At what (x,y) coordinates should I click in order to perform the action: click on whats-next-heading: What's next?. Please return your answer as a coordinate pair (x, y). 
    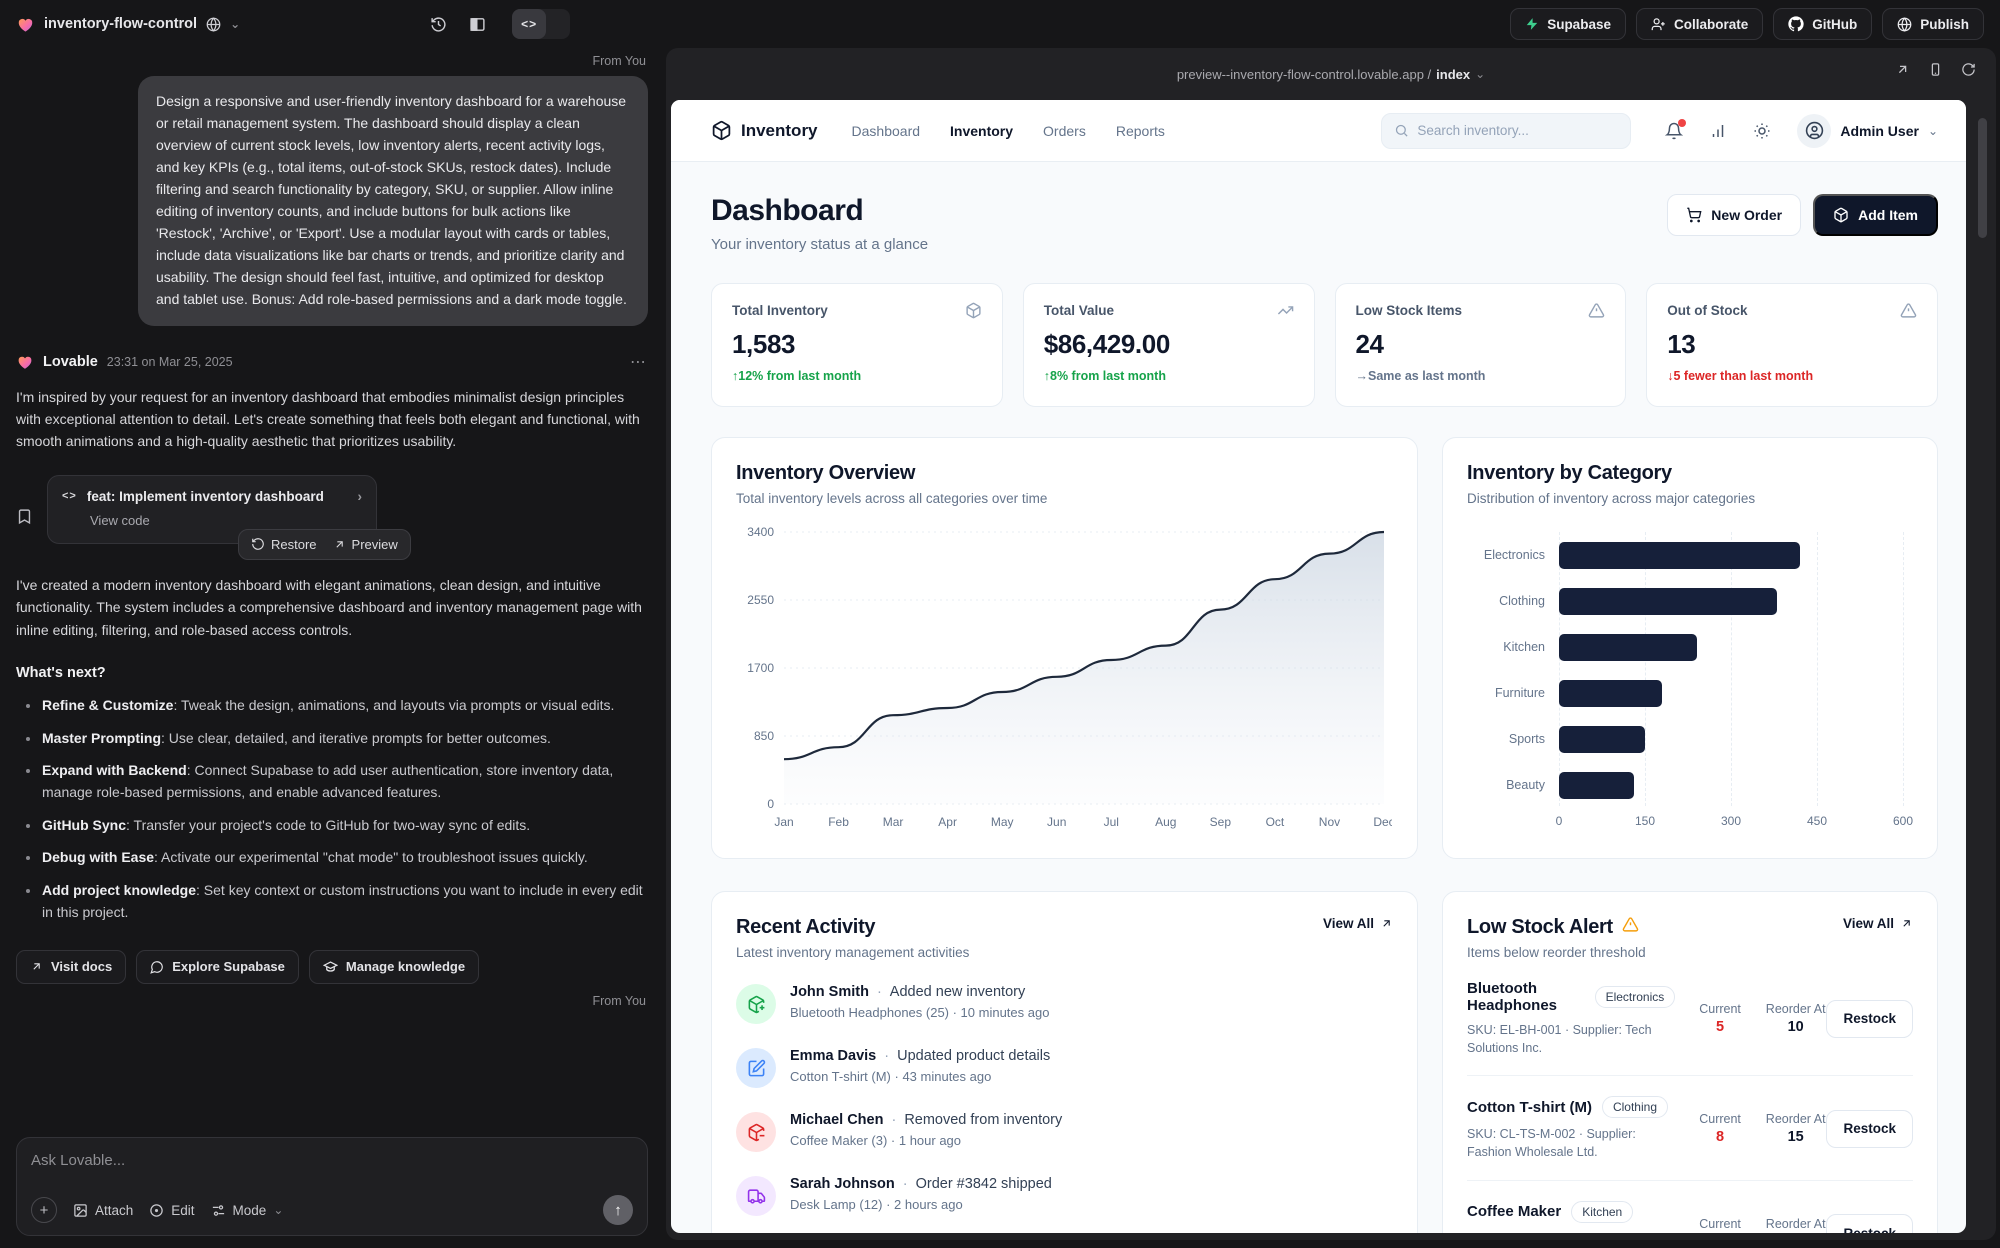
    Looking at the image, I should click on (61, 673).